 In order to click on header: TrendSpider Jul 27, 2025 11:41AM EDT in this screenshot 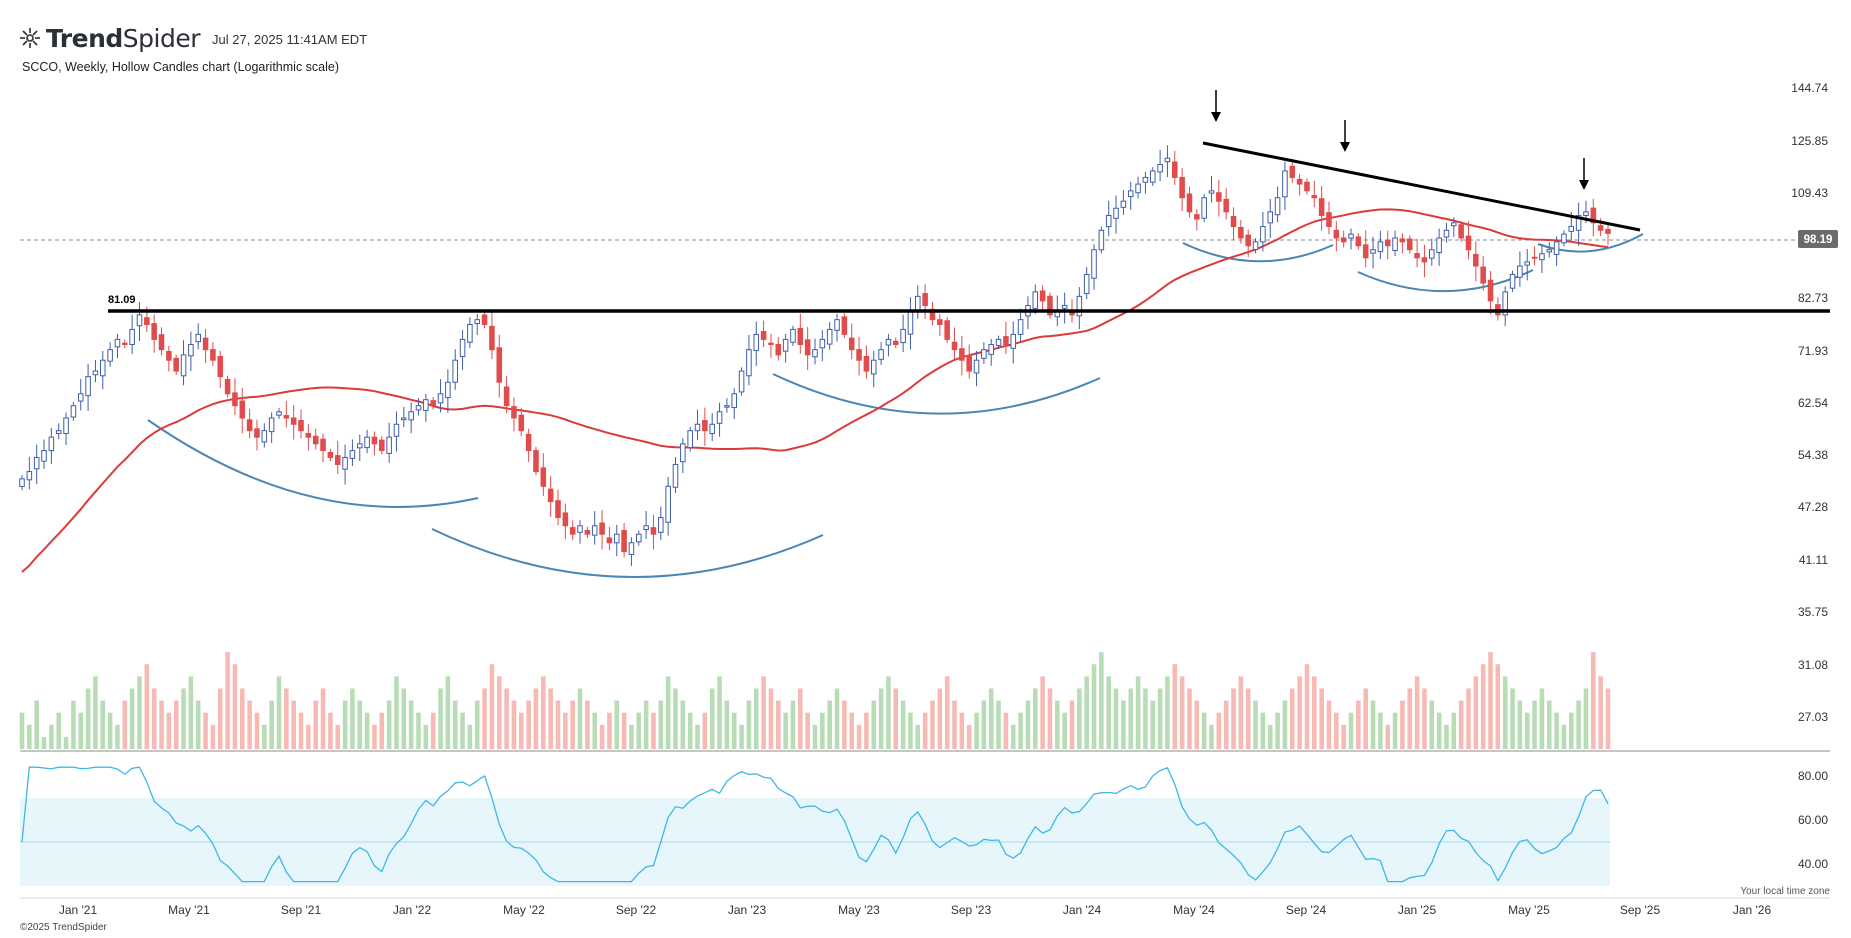, I will do `click(192, 38)`.